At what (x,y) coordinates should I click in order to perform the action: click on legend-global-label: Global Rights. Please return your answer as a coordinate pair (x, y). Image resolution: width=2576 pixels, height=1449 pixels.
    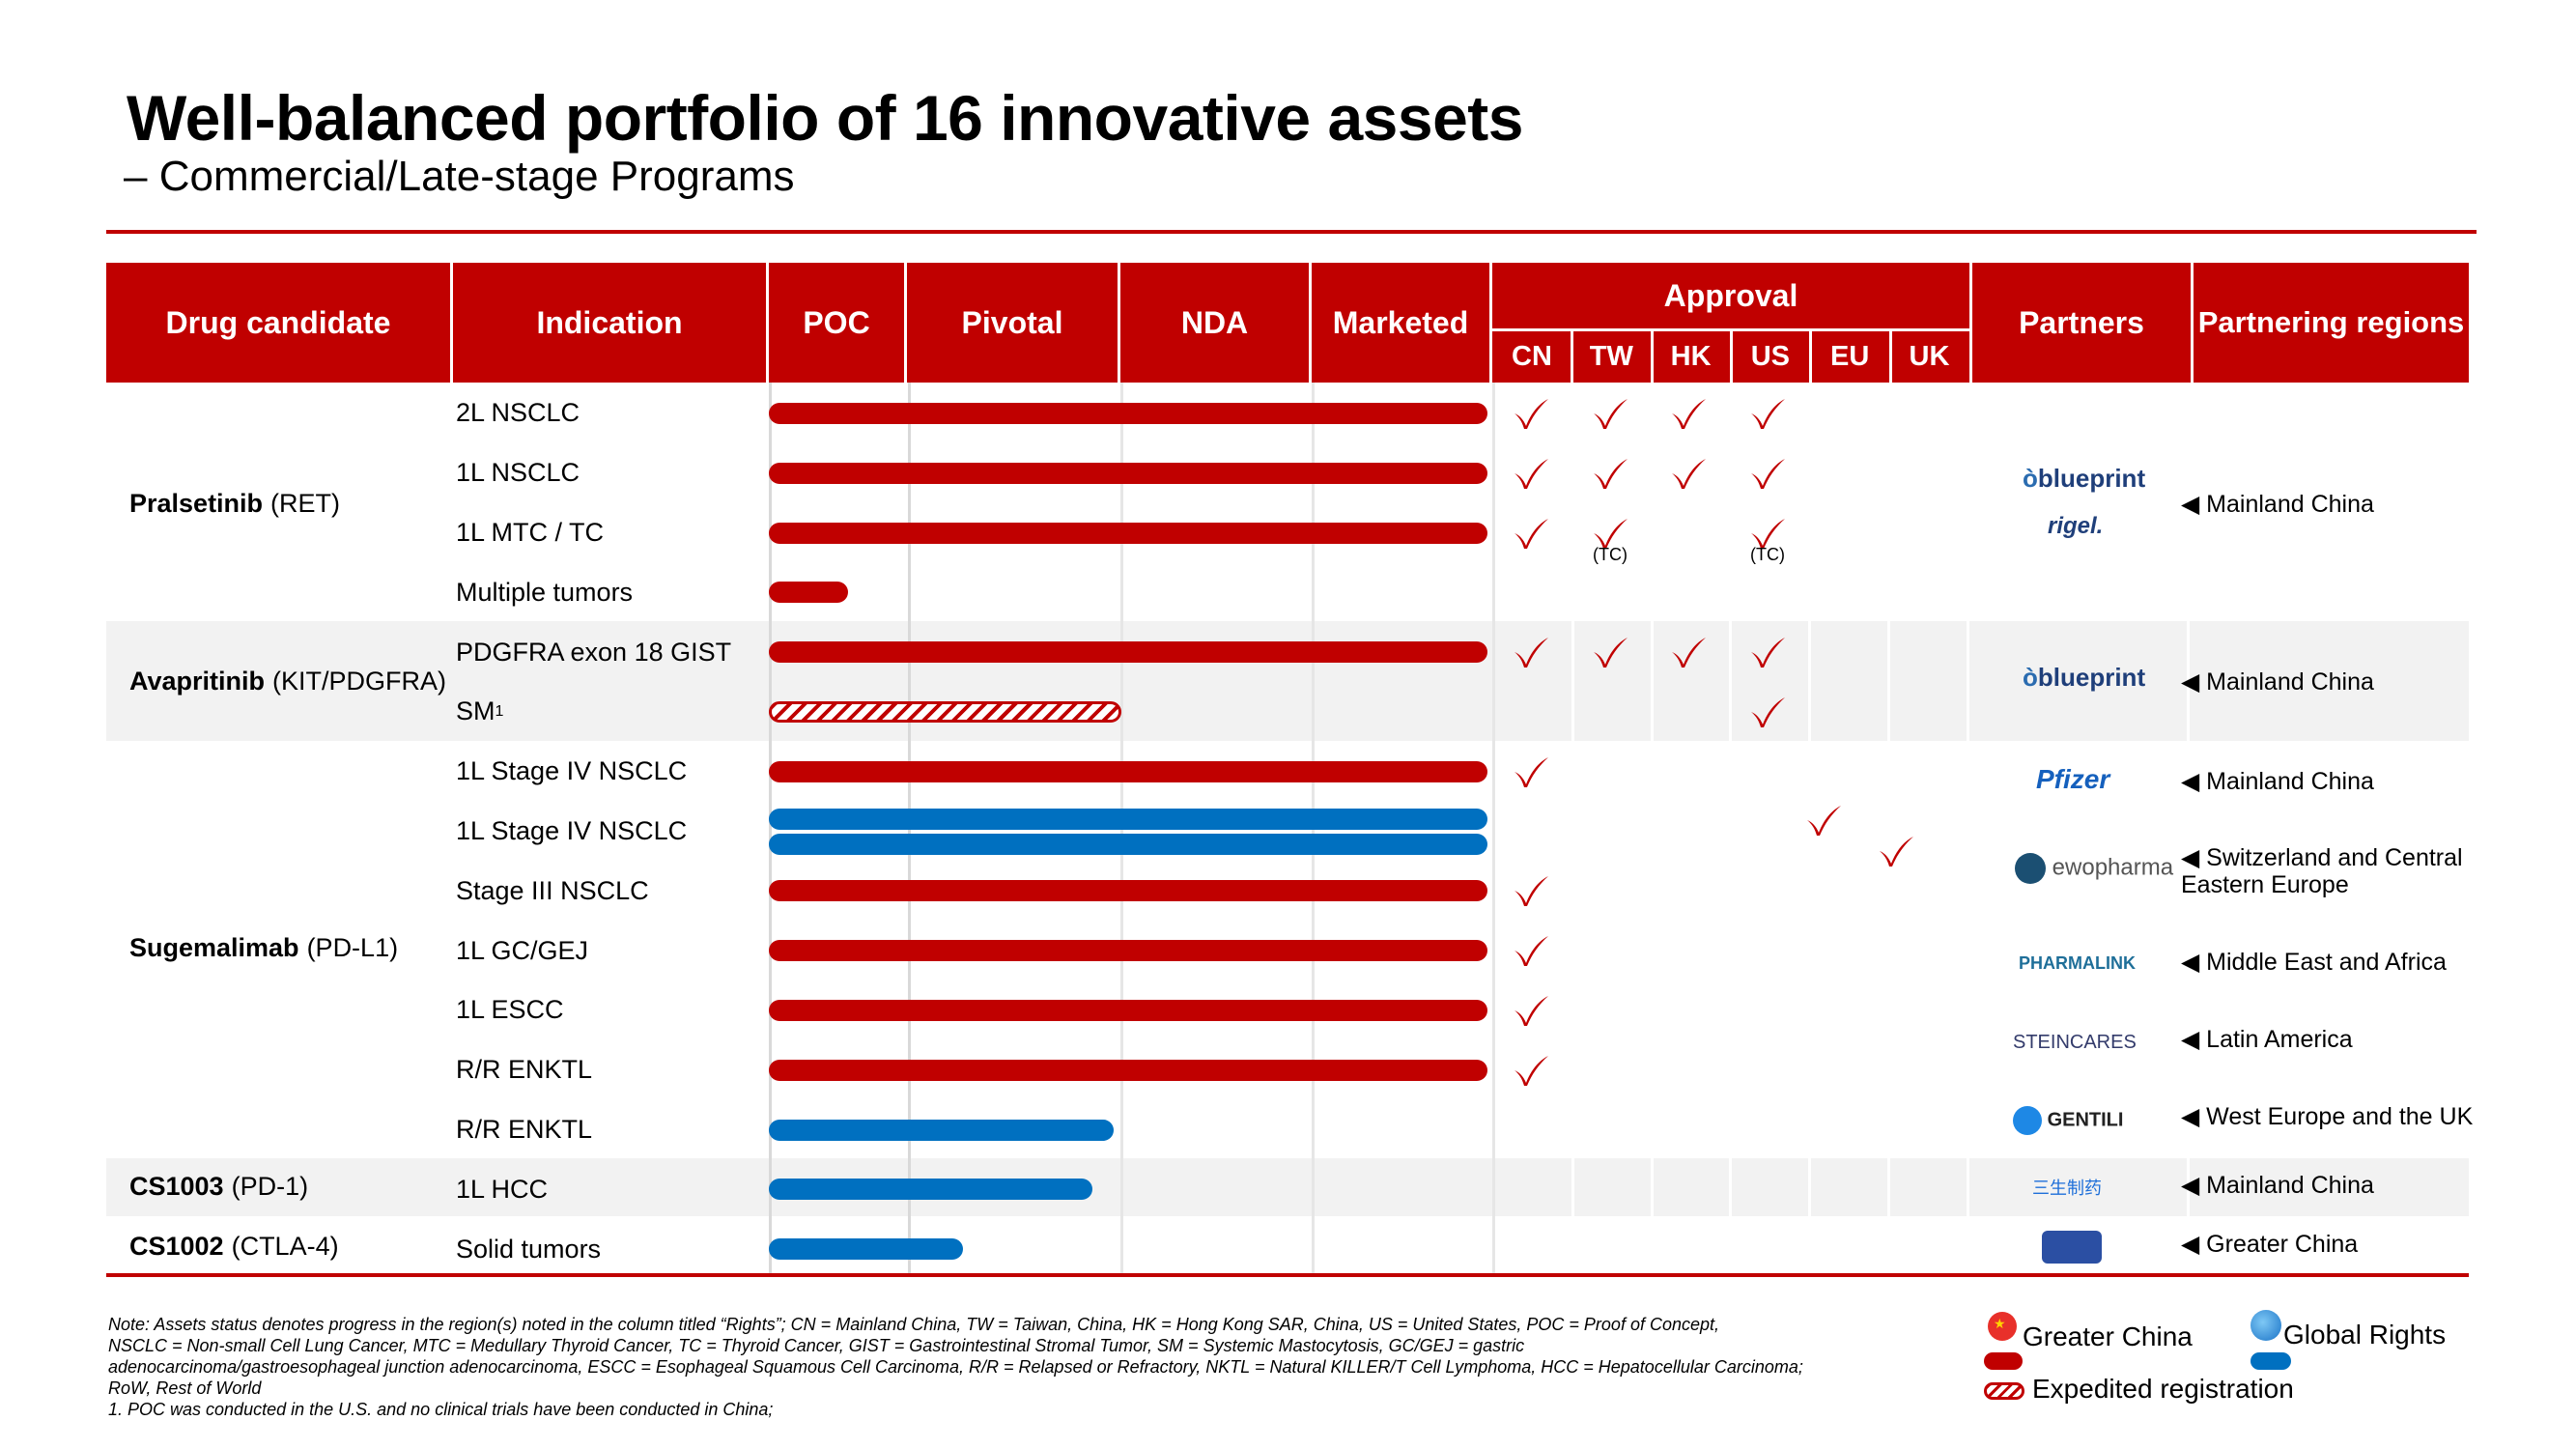
    Looking at the image, I should click on (2365, 1335).